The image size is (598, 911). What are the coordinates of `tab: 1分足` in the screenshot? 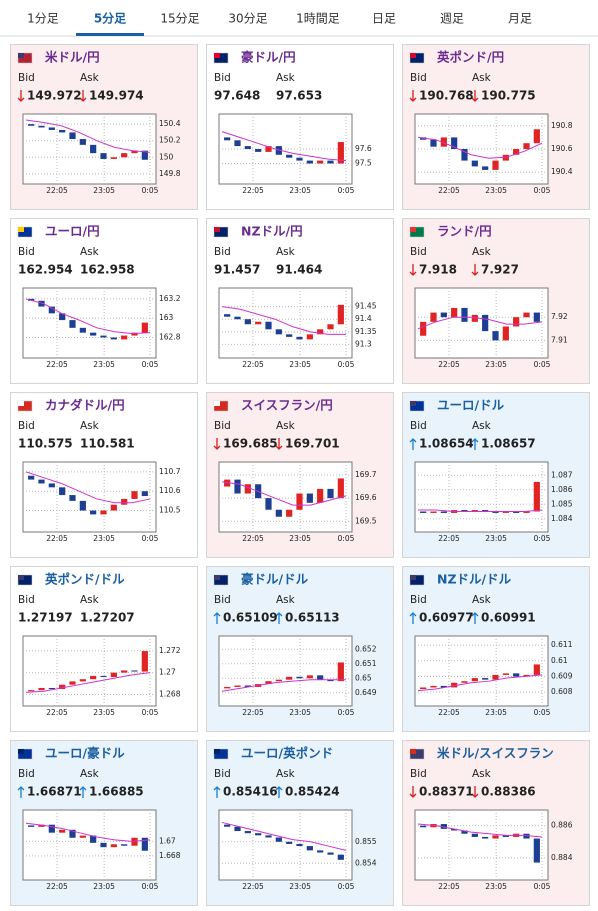 It's located at (43, 19).